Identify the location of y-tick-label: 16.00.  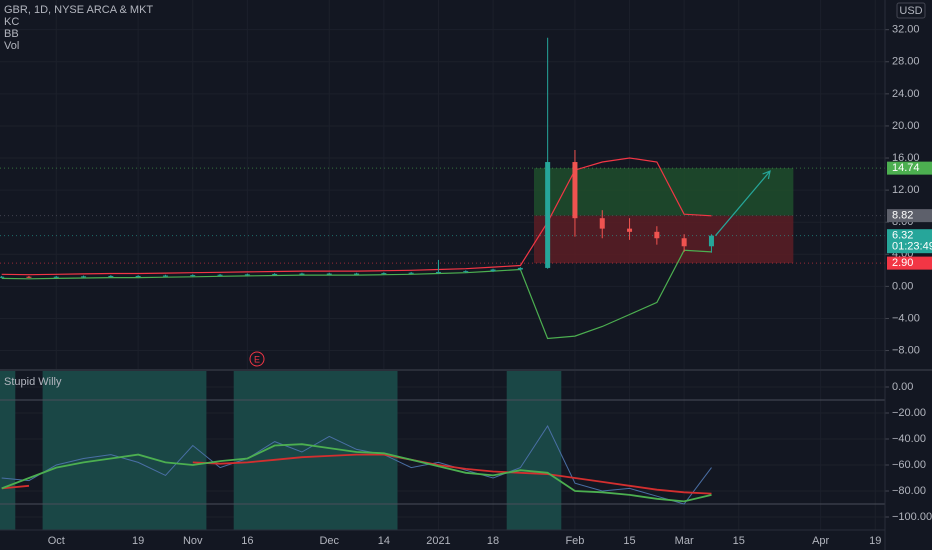
(906, 158).